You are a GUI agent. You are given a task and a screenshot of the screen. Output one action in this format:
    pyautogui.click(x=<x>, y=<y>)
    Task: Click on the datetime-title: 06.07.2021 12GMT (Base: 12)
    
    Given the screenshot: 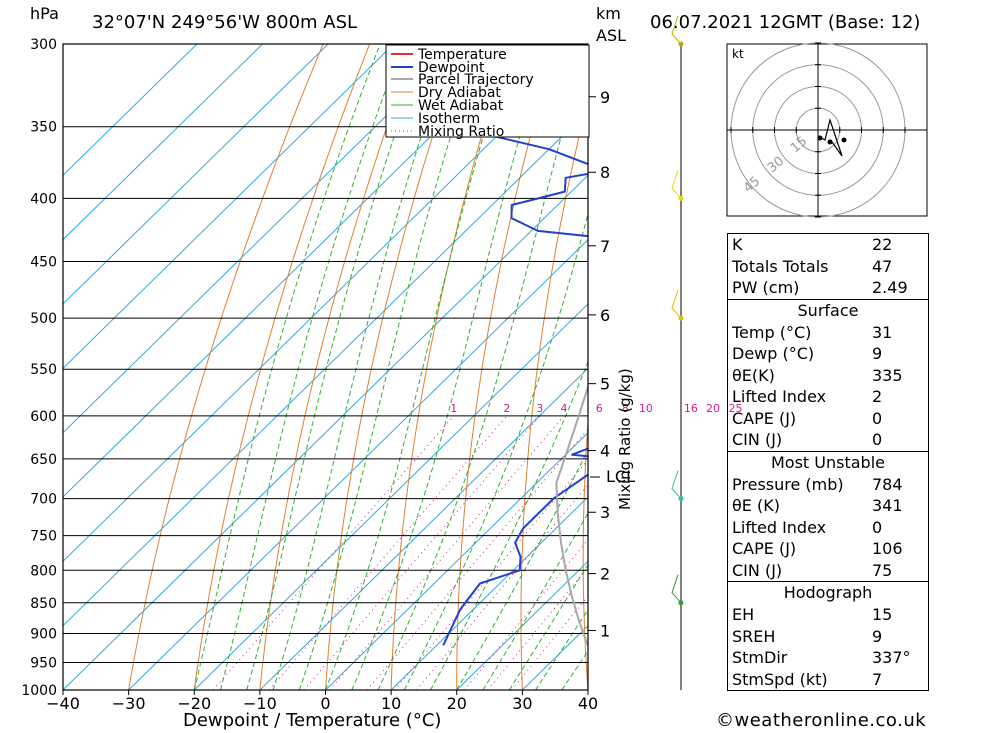 What is the action you would take?
    pyautogui.click(x=785, y=22)
    